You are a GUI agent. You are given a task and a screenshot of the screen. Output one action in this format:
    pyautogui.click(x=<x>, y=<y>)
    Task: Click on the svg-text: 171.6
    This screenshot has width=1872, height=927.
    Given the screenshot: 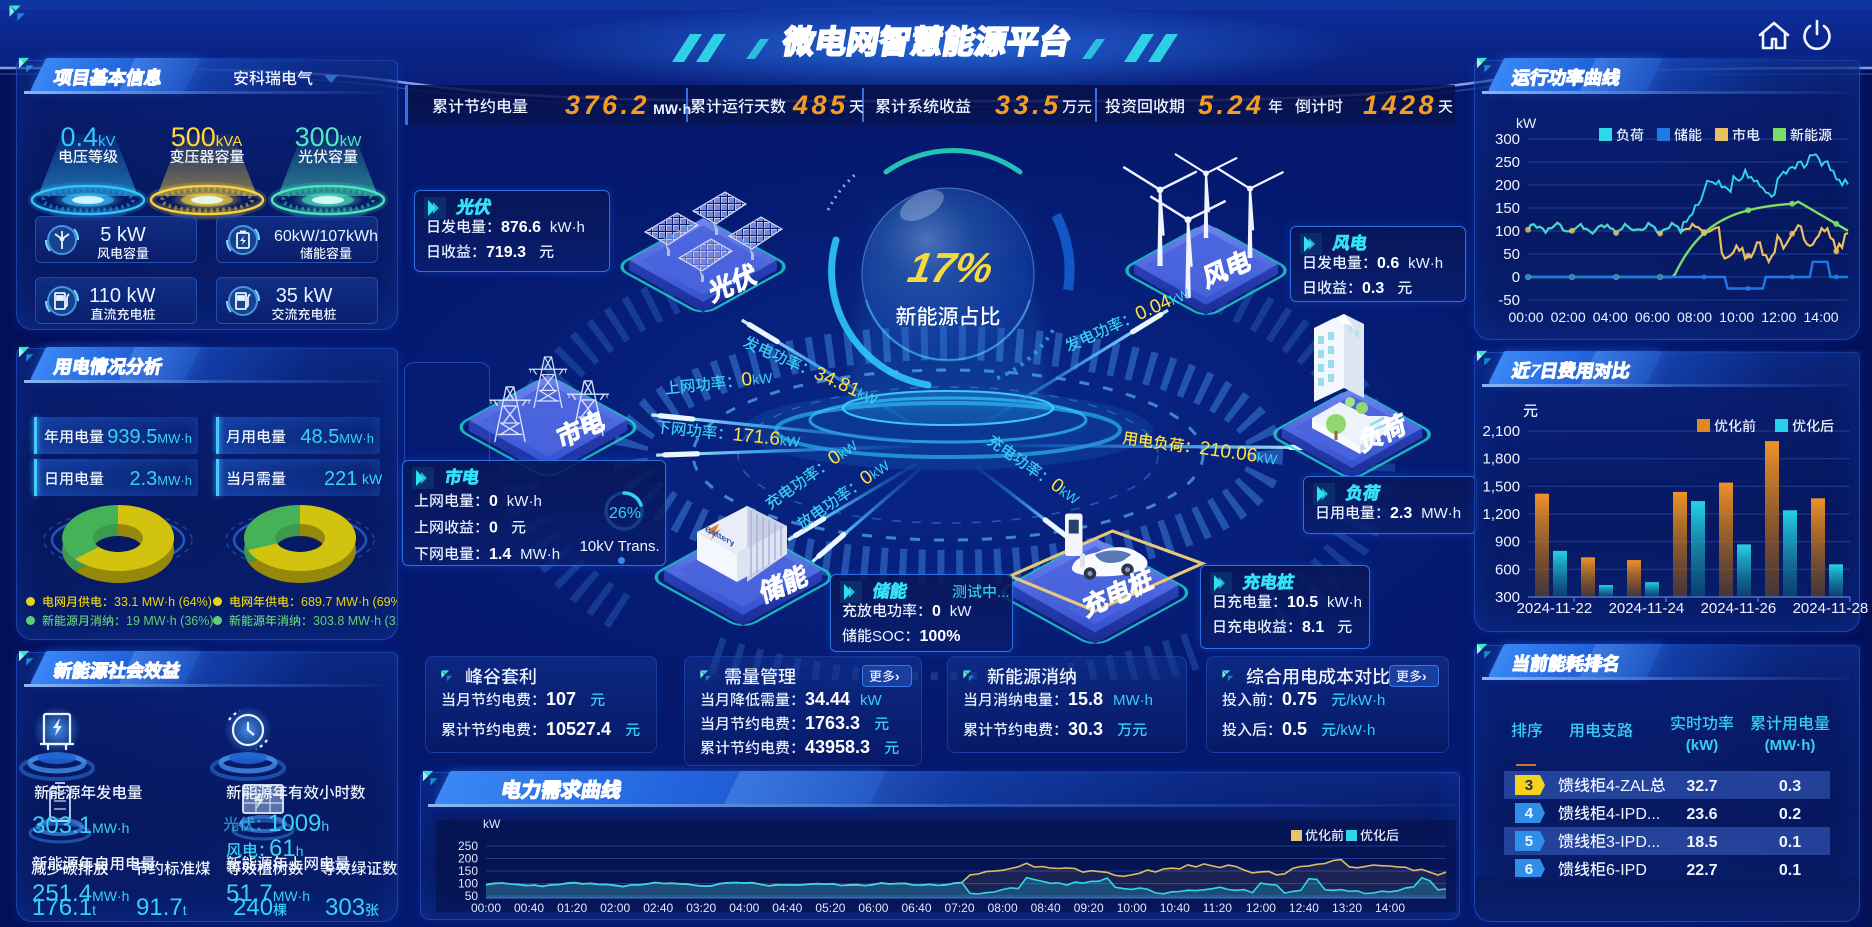 What is the action you would take?
    pyautogui.click(x=756, y=437)
    